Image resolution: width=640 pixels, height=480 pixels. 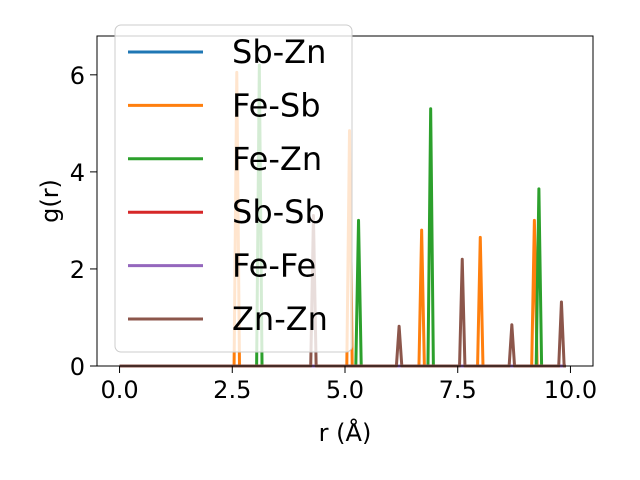 I want to click on y-axis: 0 2 4 6, so click(x=83, y=221).